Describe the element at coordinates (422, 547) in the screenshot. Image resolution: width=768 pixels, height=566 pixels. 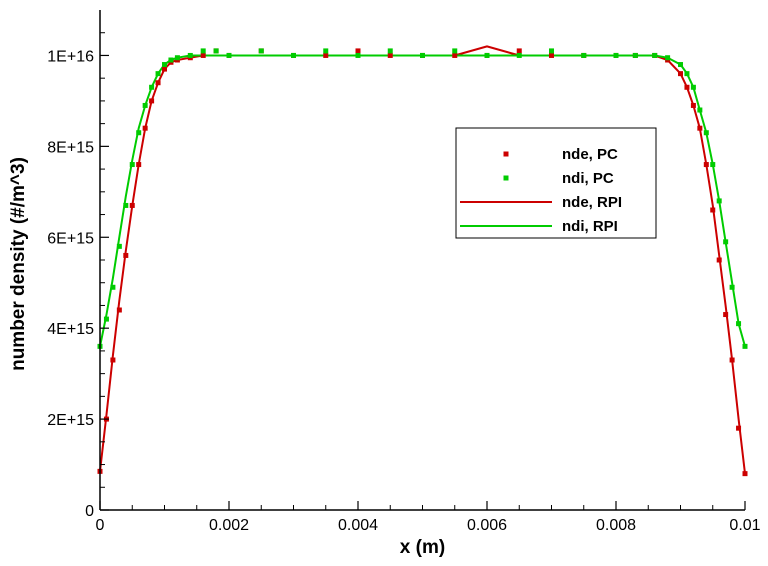
I see `x-axis-title: x (m)` at that location.